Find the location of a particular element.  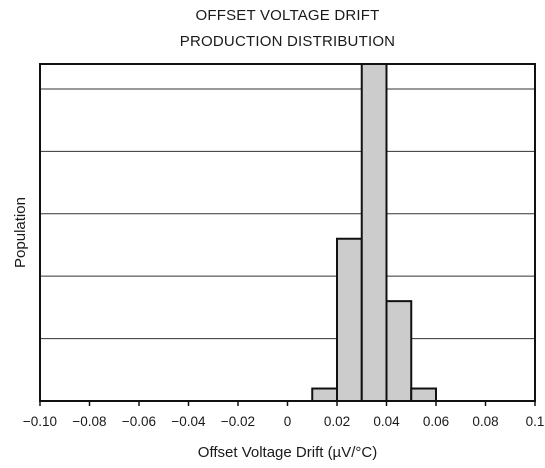

x-tick-label: 0.04 is located at coordinates (386, 421).